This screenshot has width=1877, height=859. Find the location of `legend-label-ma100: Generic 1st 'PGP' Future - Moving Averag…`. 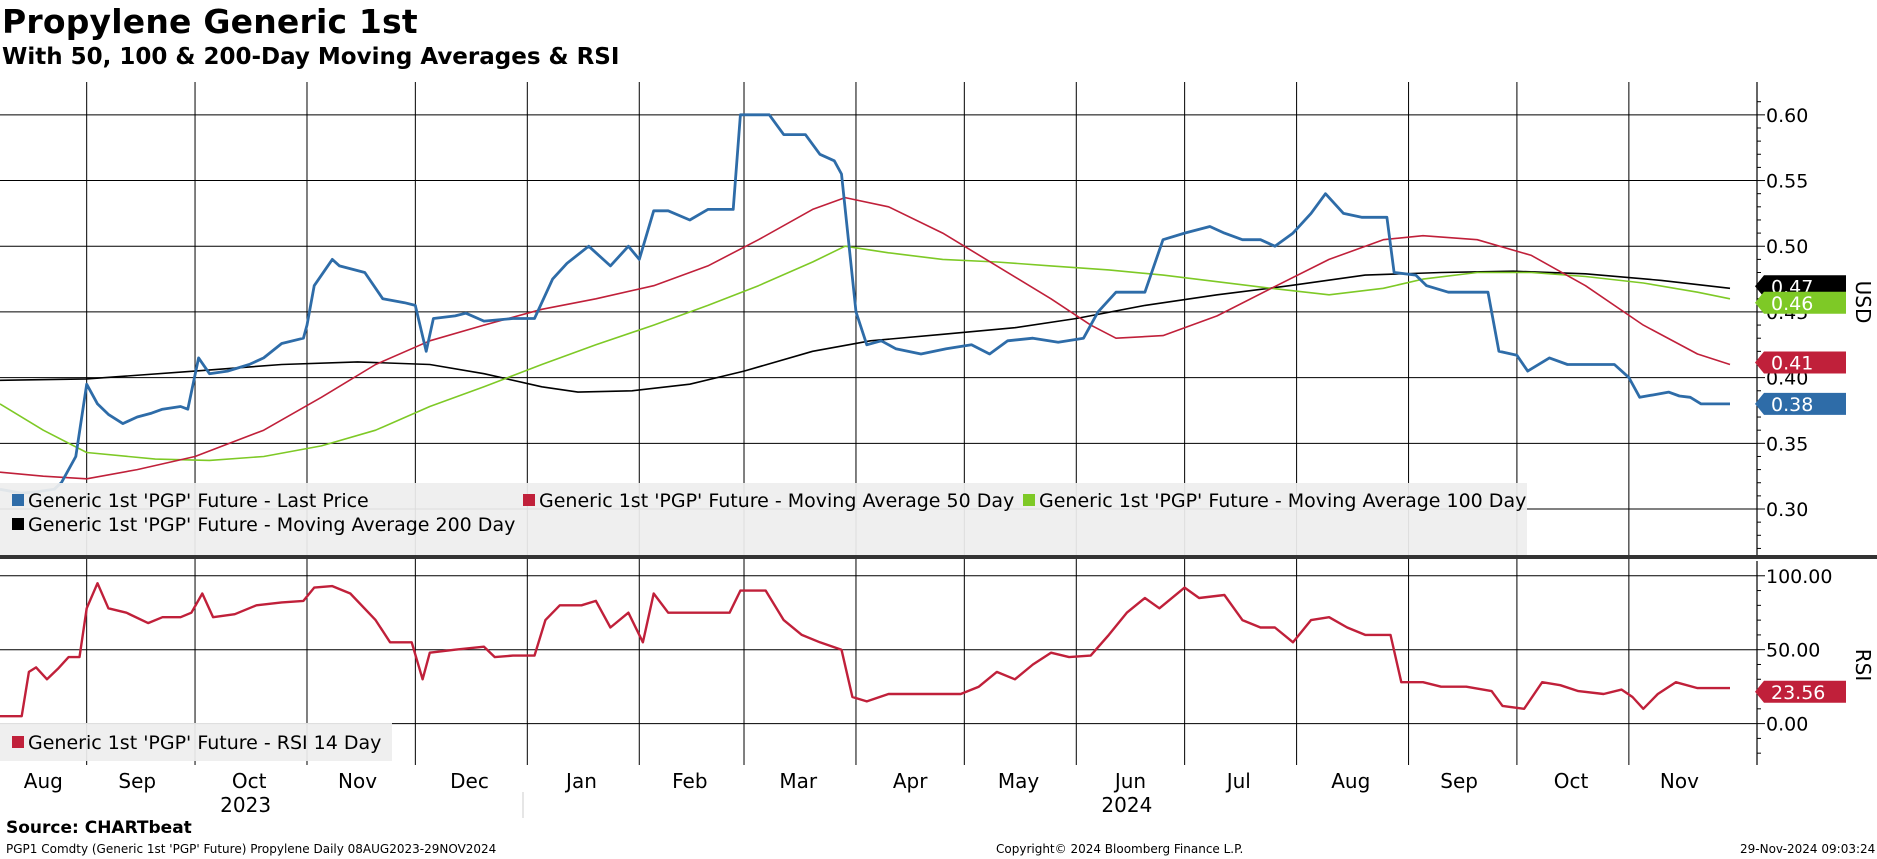

legend-label-ma100: Generic 1st 'PGP' Future - Moving Averag… is located at coordinates (1282, 501).